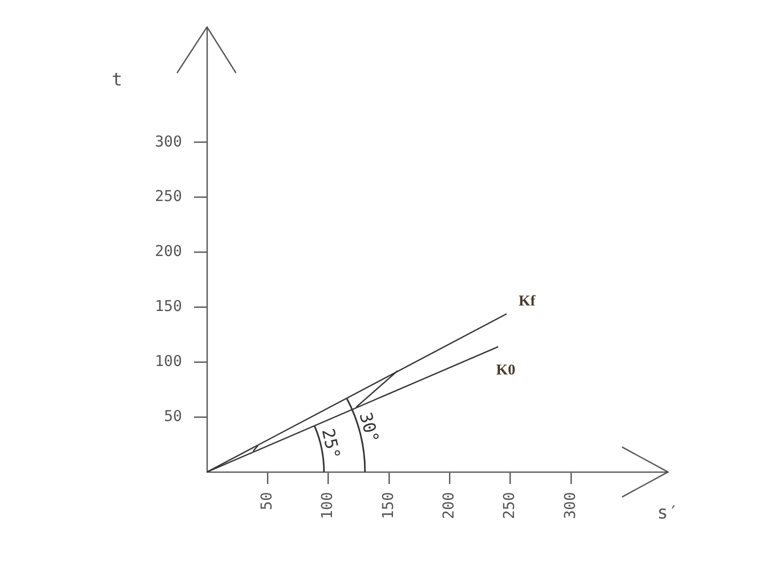 Image resolution: width=763 pixels, height=563 pixels. Describe the element at coordinates (668, 513) in the screenshot. I see `x-axis-title: s′` at that location.